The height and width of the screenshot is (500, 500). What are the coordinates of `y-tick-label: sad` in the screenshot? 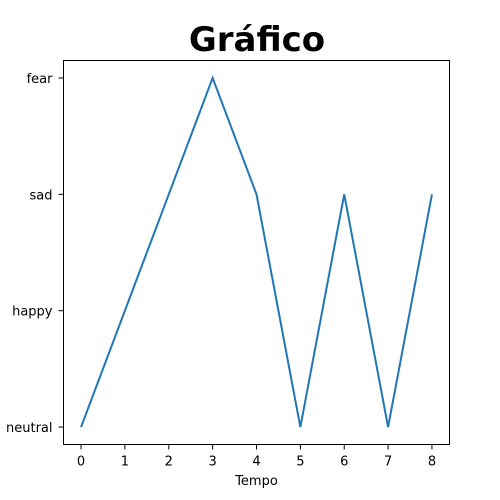 It's located at (41, 195).